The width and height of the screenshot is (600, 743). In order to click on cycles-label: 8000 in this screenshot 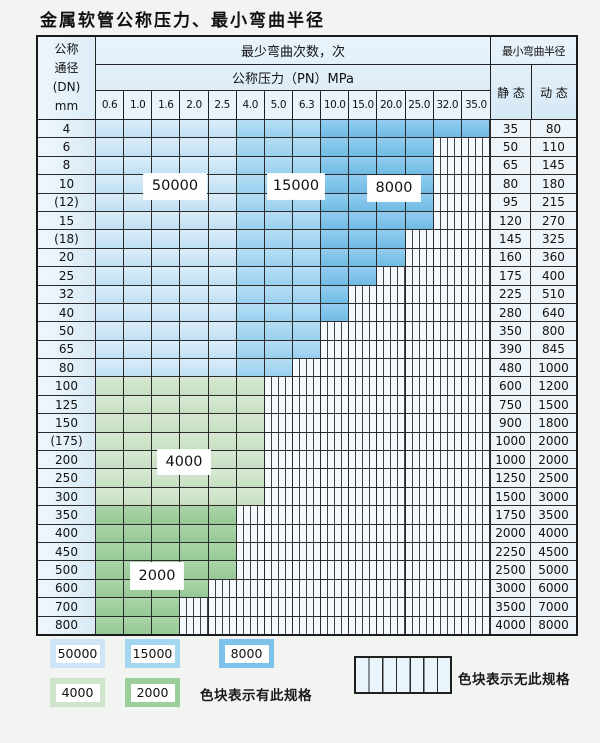, I will do `click(394, 188)`.